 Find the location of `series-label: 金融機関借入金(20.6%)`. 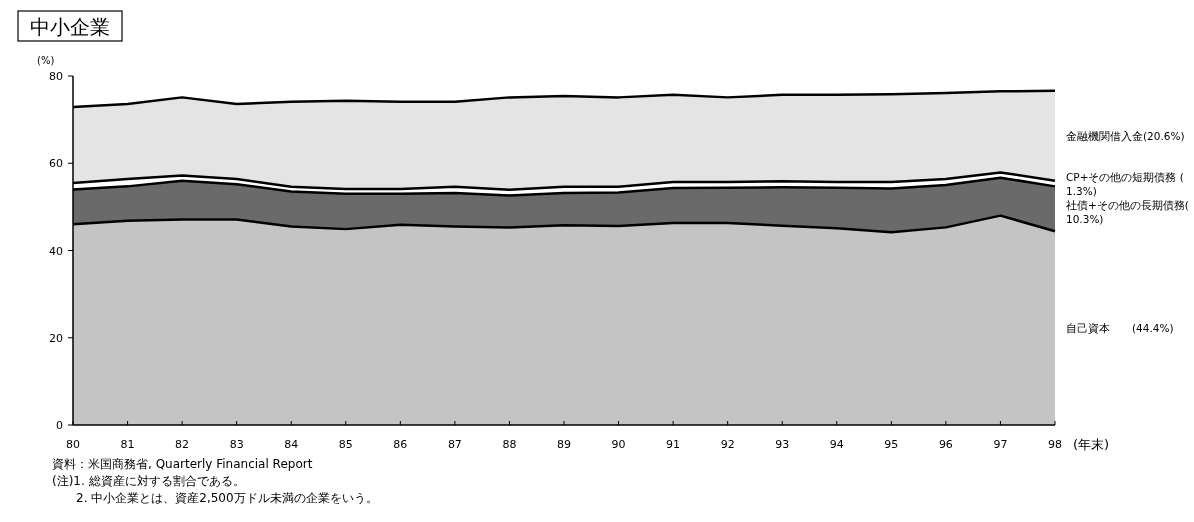

series-label: 金融機関借入金(20.6%) is located at coordinates (1125, 135).